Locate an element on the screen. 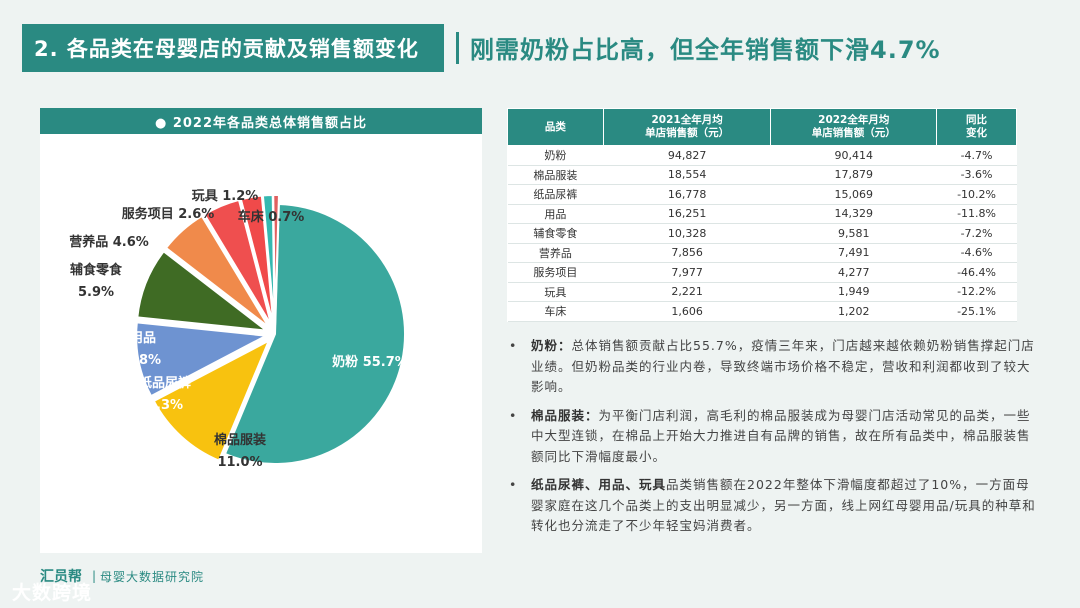 Image resolution: width=1080 pixels, height=608 pixels. table-cell: 14,329 is located at coordinates (853, 214).